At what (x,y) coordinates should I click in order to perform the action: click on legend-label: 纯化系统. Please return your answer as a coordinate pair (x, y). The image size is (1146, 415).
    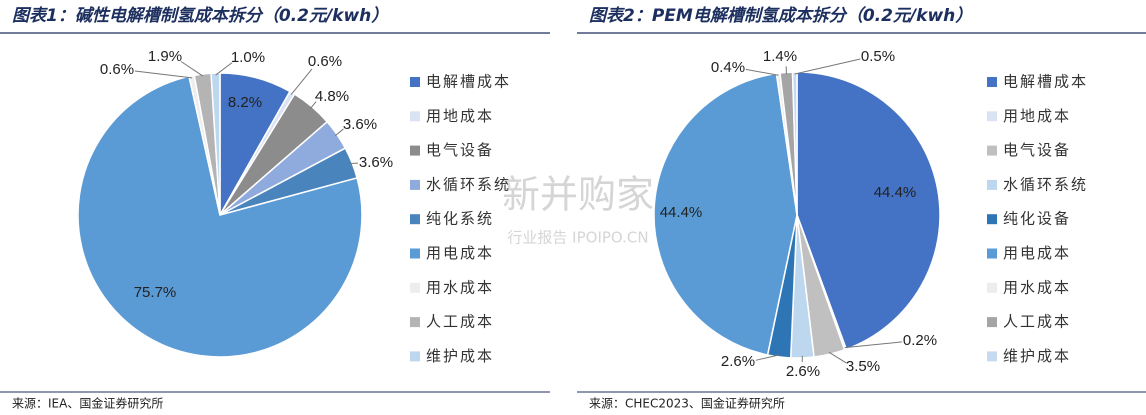
    Looking at the image, I should click on (460, 219).